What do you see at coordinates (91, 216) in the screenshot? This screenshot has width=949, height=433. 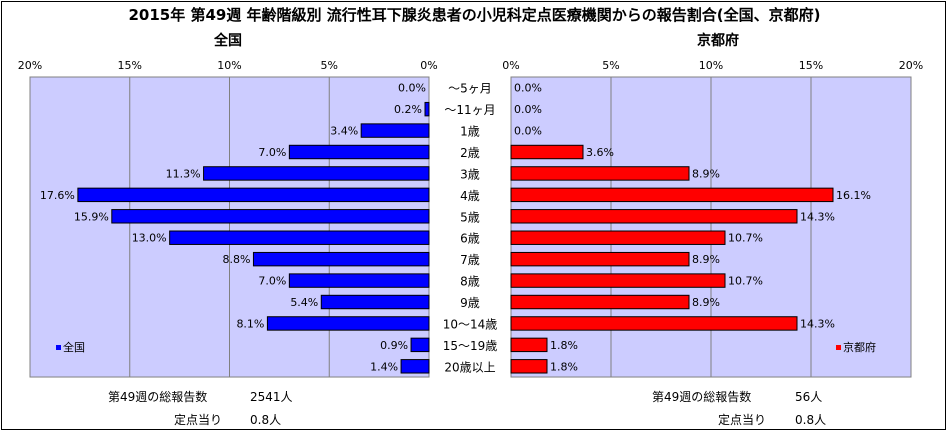 I see `left-data-label: 15.9%` at bounding box center [91, 216].